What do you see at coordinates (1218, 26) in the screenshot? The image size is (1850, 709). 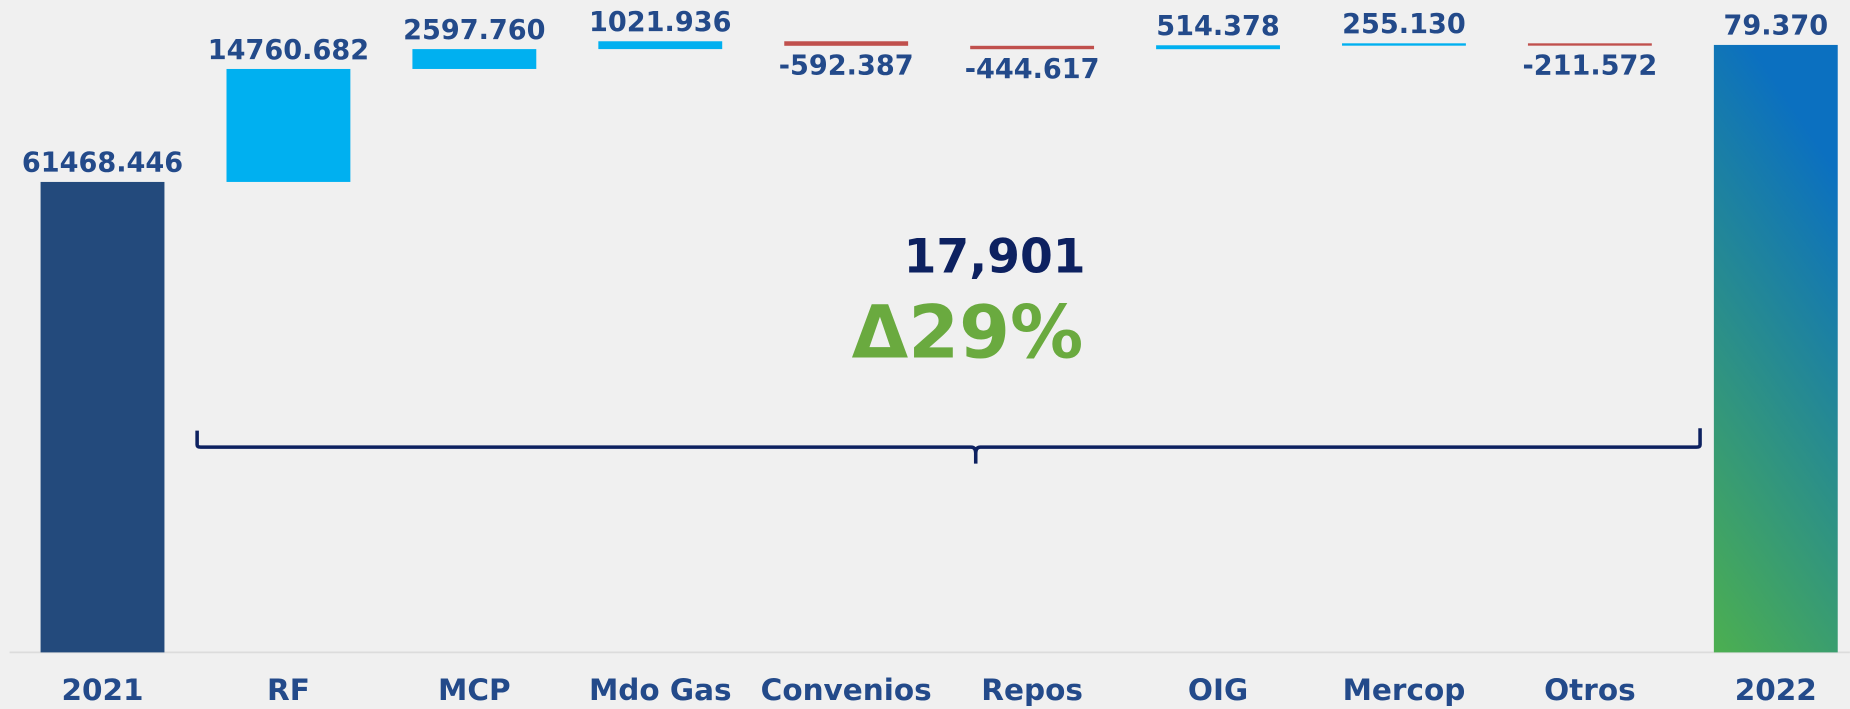 I see `value-label: 514.378` at bounding box center [1218, 26].